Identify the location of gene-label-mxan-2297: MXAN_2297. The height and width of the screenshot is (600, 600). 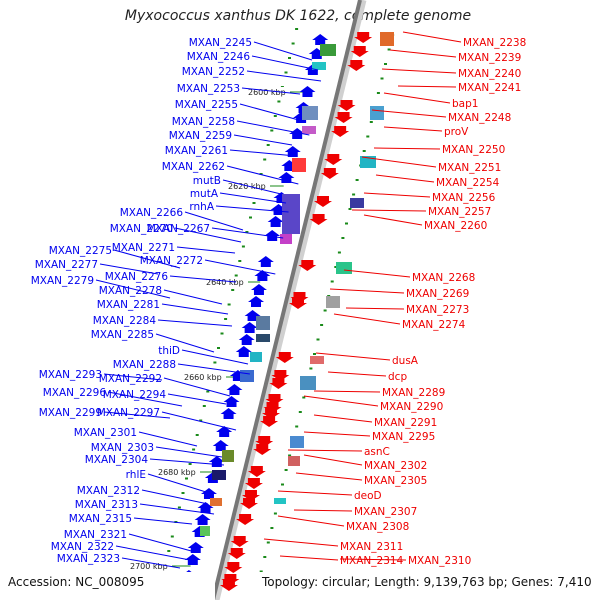
(128, 413).